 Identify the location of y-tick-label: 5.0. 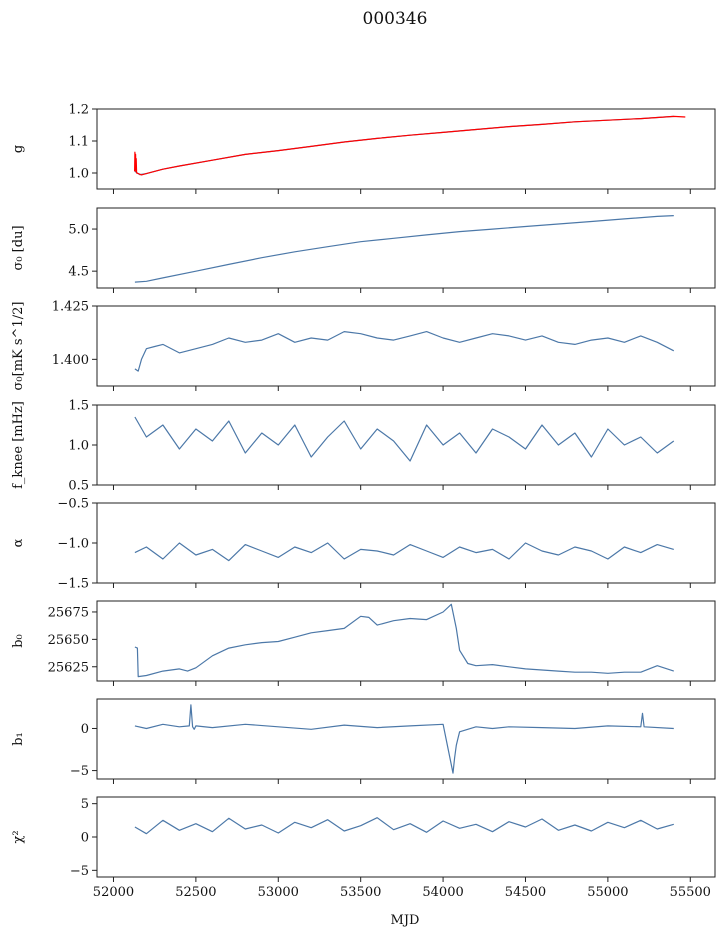
(78, 230).